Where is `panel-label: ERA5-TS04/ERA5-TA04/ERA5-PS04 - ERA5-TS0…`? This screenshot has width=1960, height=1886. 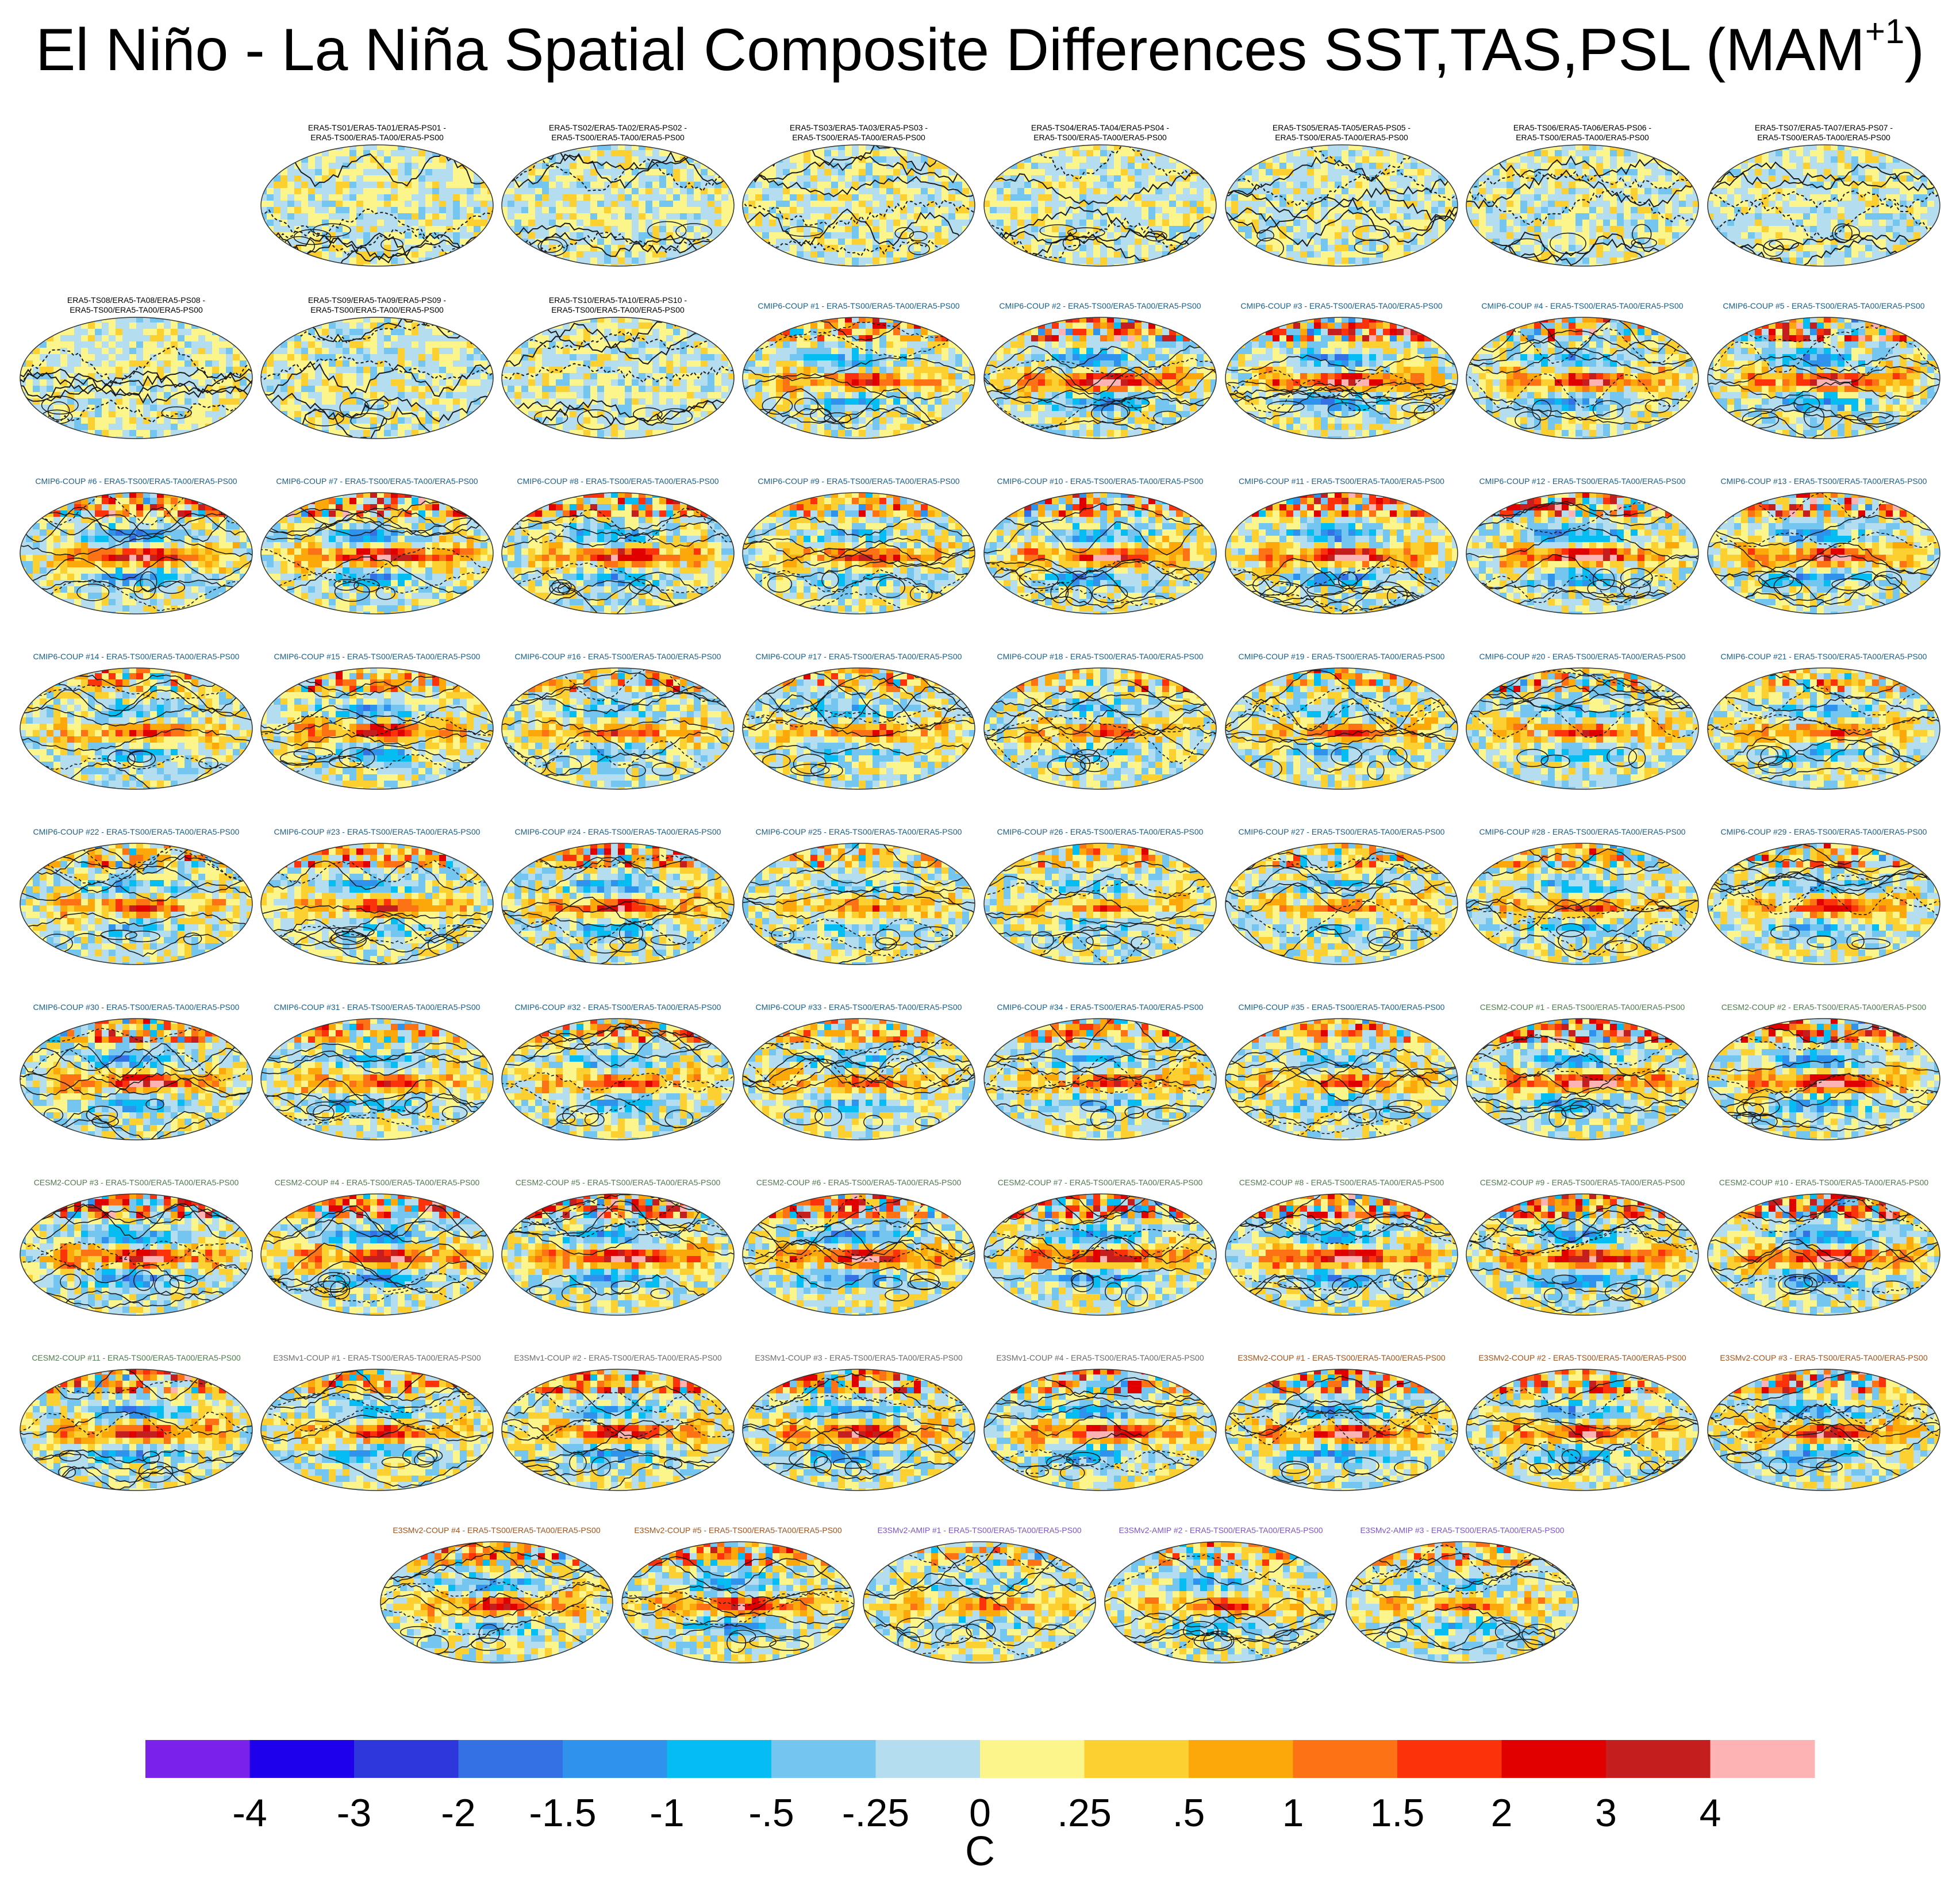
panel-label: ERA5-TS04/ERA5-TA04/ERA5-PS04 - ERA5-TS0… is located at coordinates (1100, 133).